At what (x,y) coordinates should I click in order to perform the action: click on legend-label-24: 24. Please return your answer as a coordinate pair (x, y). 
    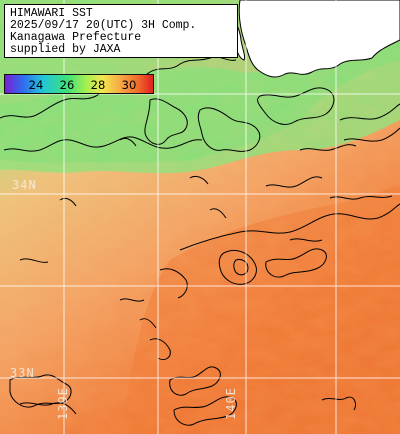
    Looking at the image, I should click on (36, 85).